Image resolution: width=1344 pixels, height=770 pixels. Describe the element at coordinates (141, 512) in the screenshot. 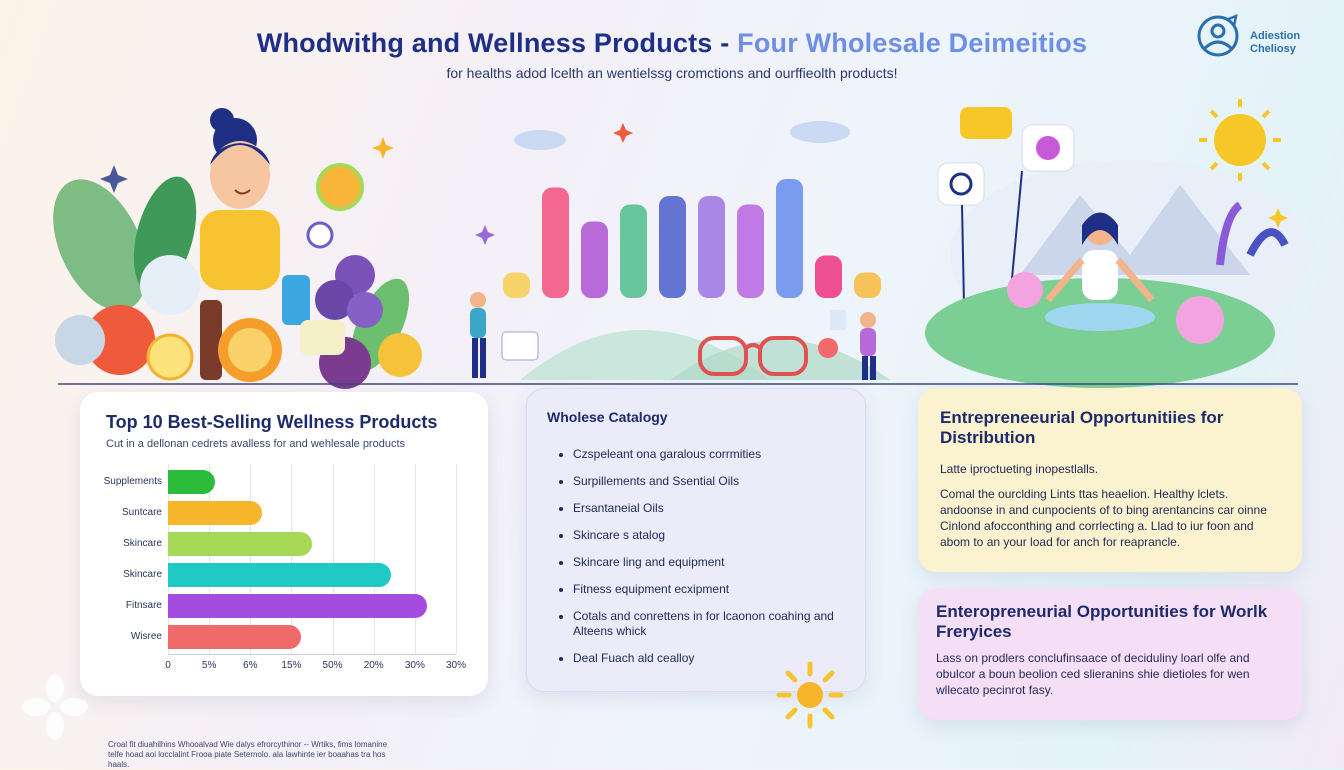

I see `category-label: Suntcare` at that location.